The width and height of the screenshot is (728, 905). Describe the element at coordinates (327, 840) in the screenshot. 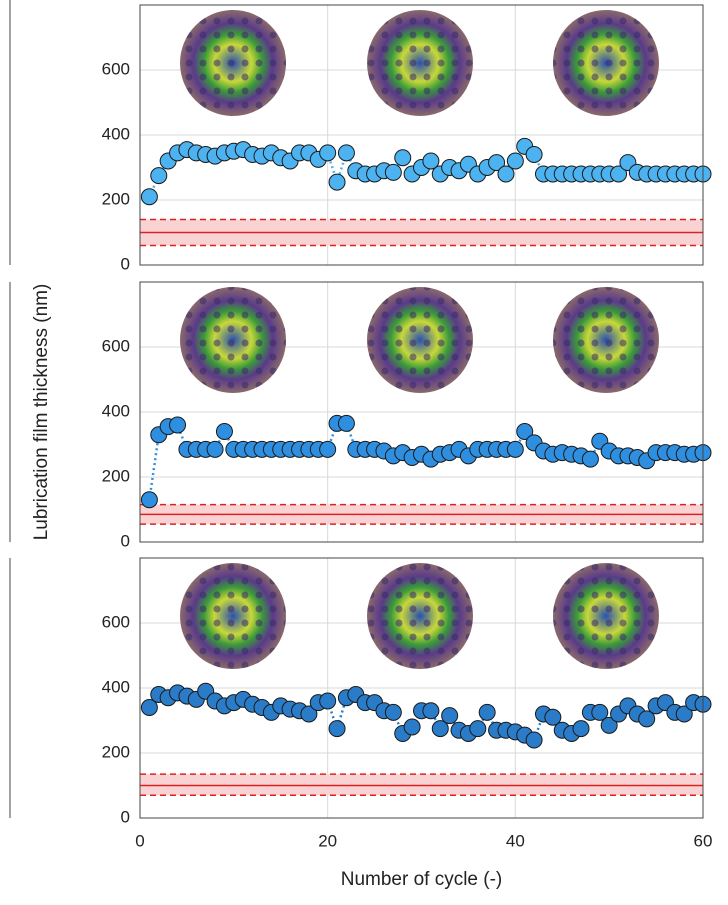

I see `x-tick-label: 20` at that location.